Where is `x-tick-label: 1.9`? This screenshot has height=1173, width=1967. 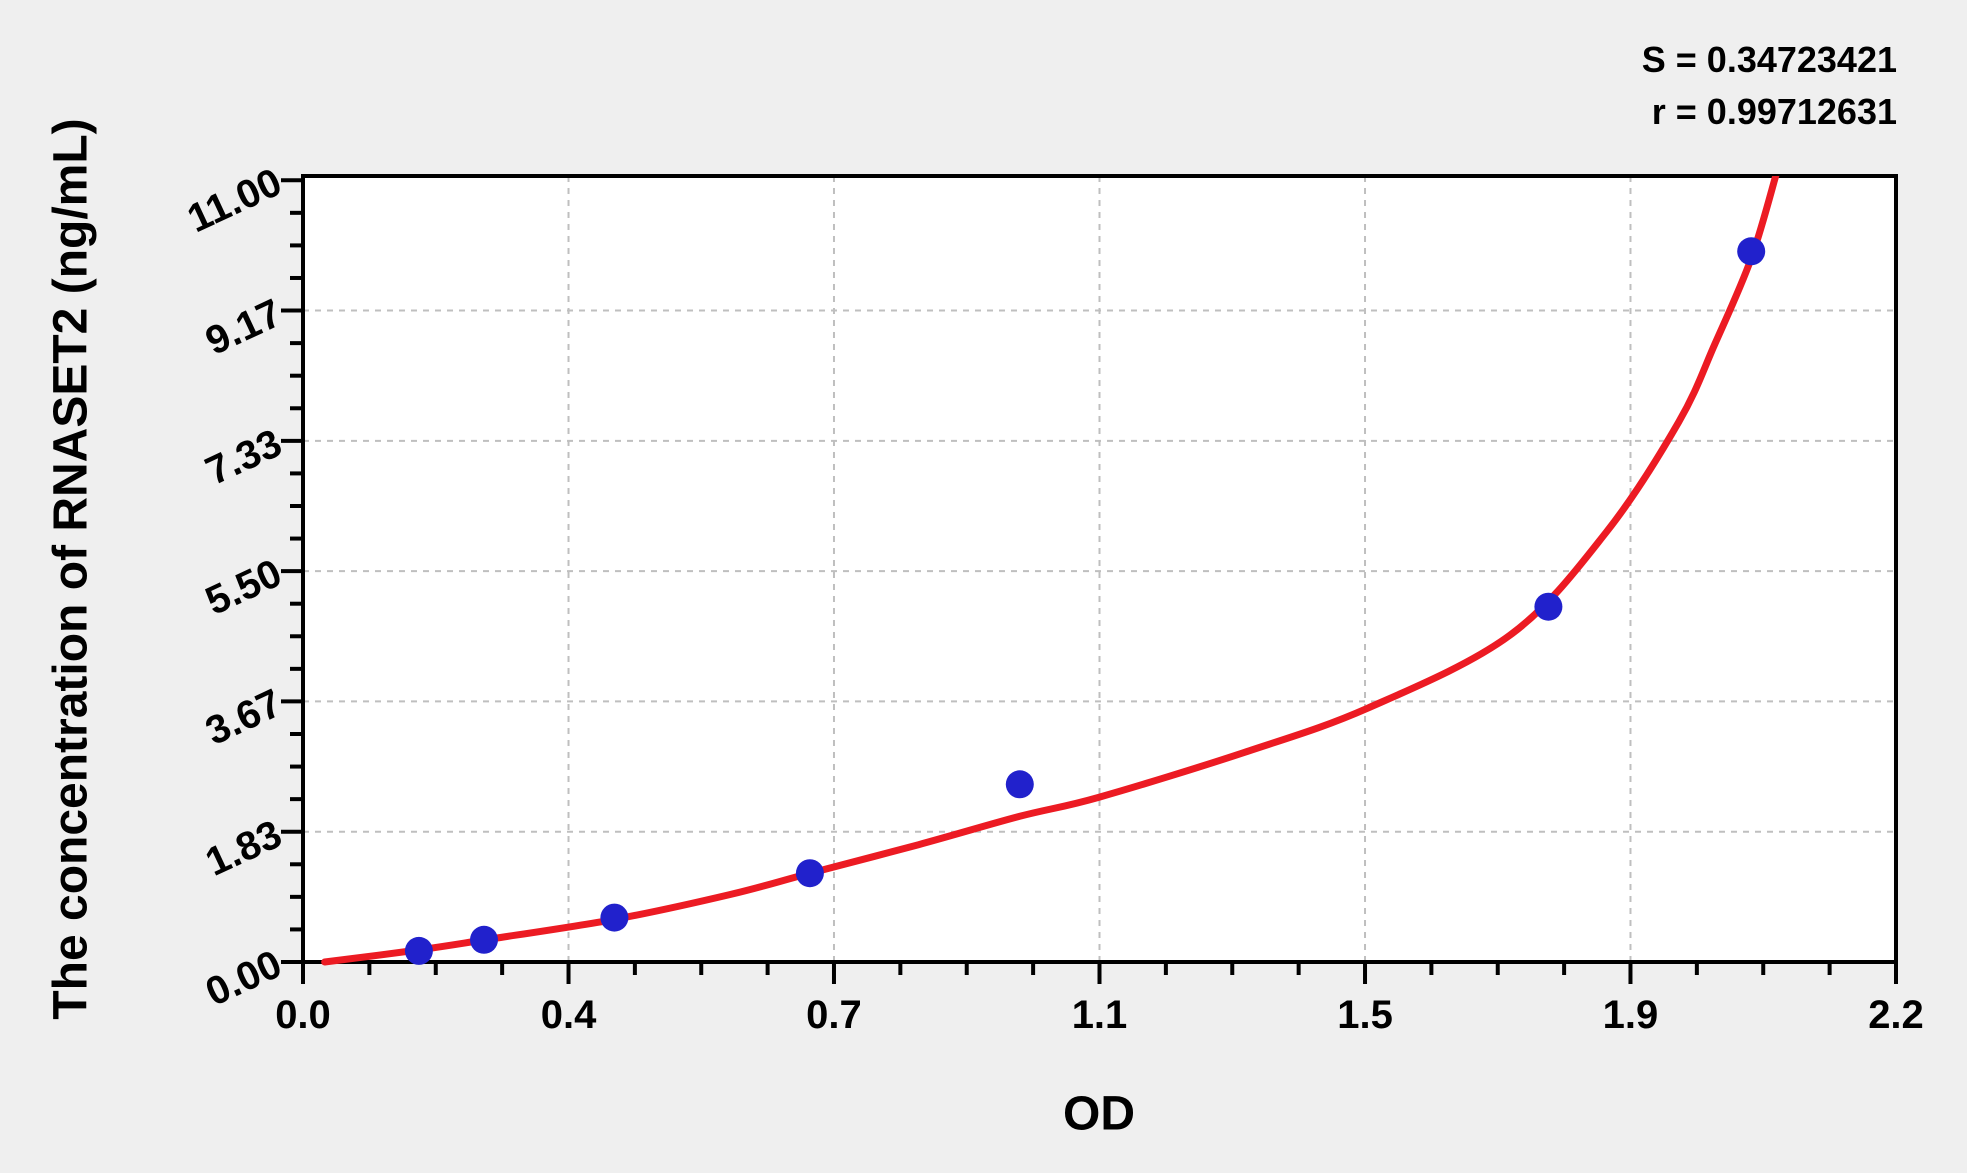
x-tick-label: 1.9 is located at coordinates (1630, 1015).